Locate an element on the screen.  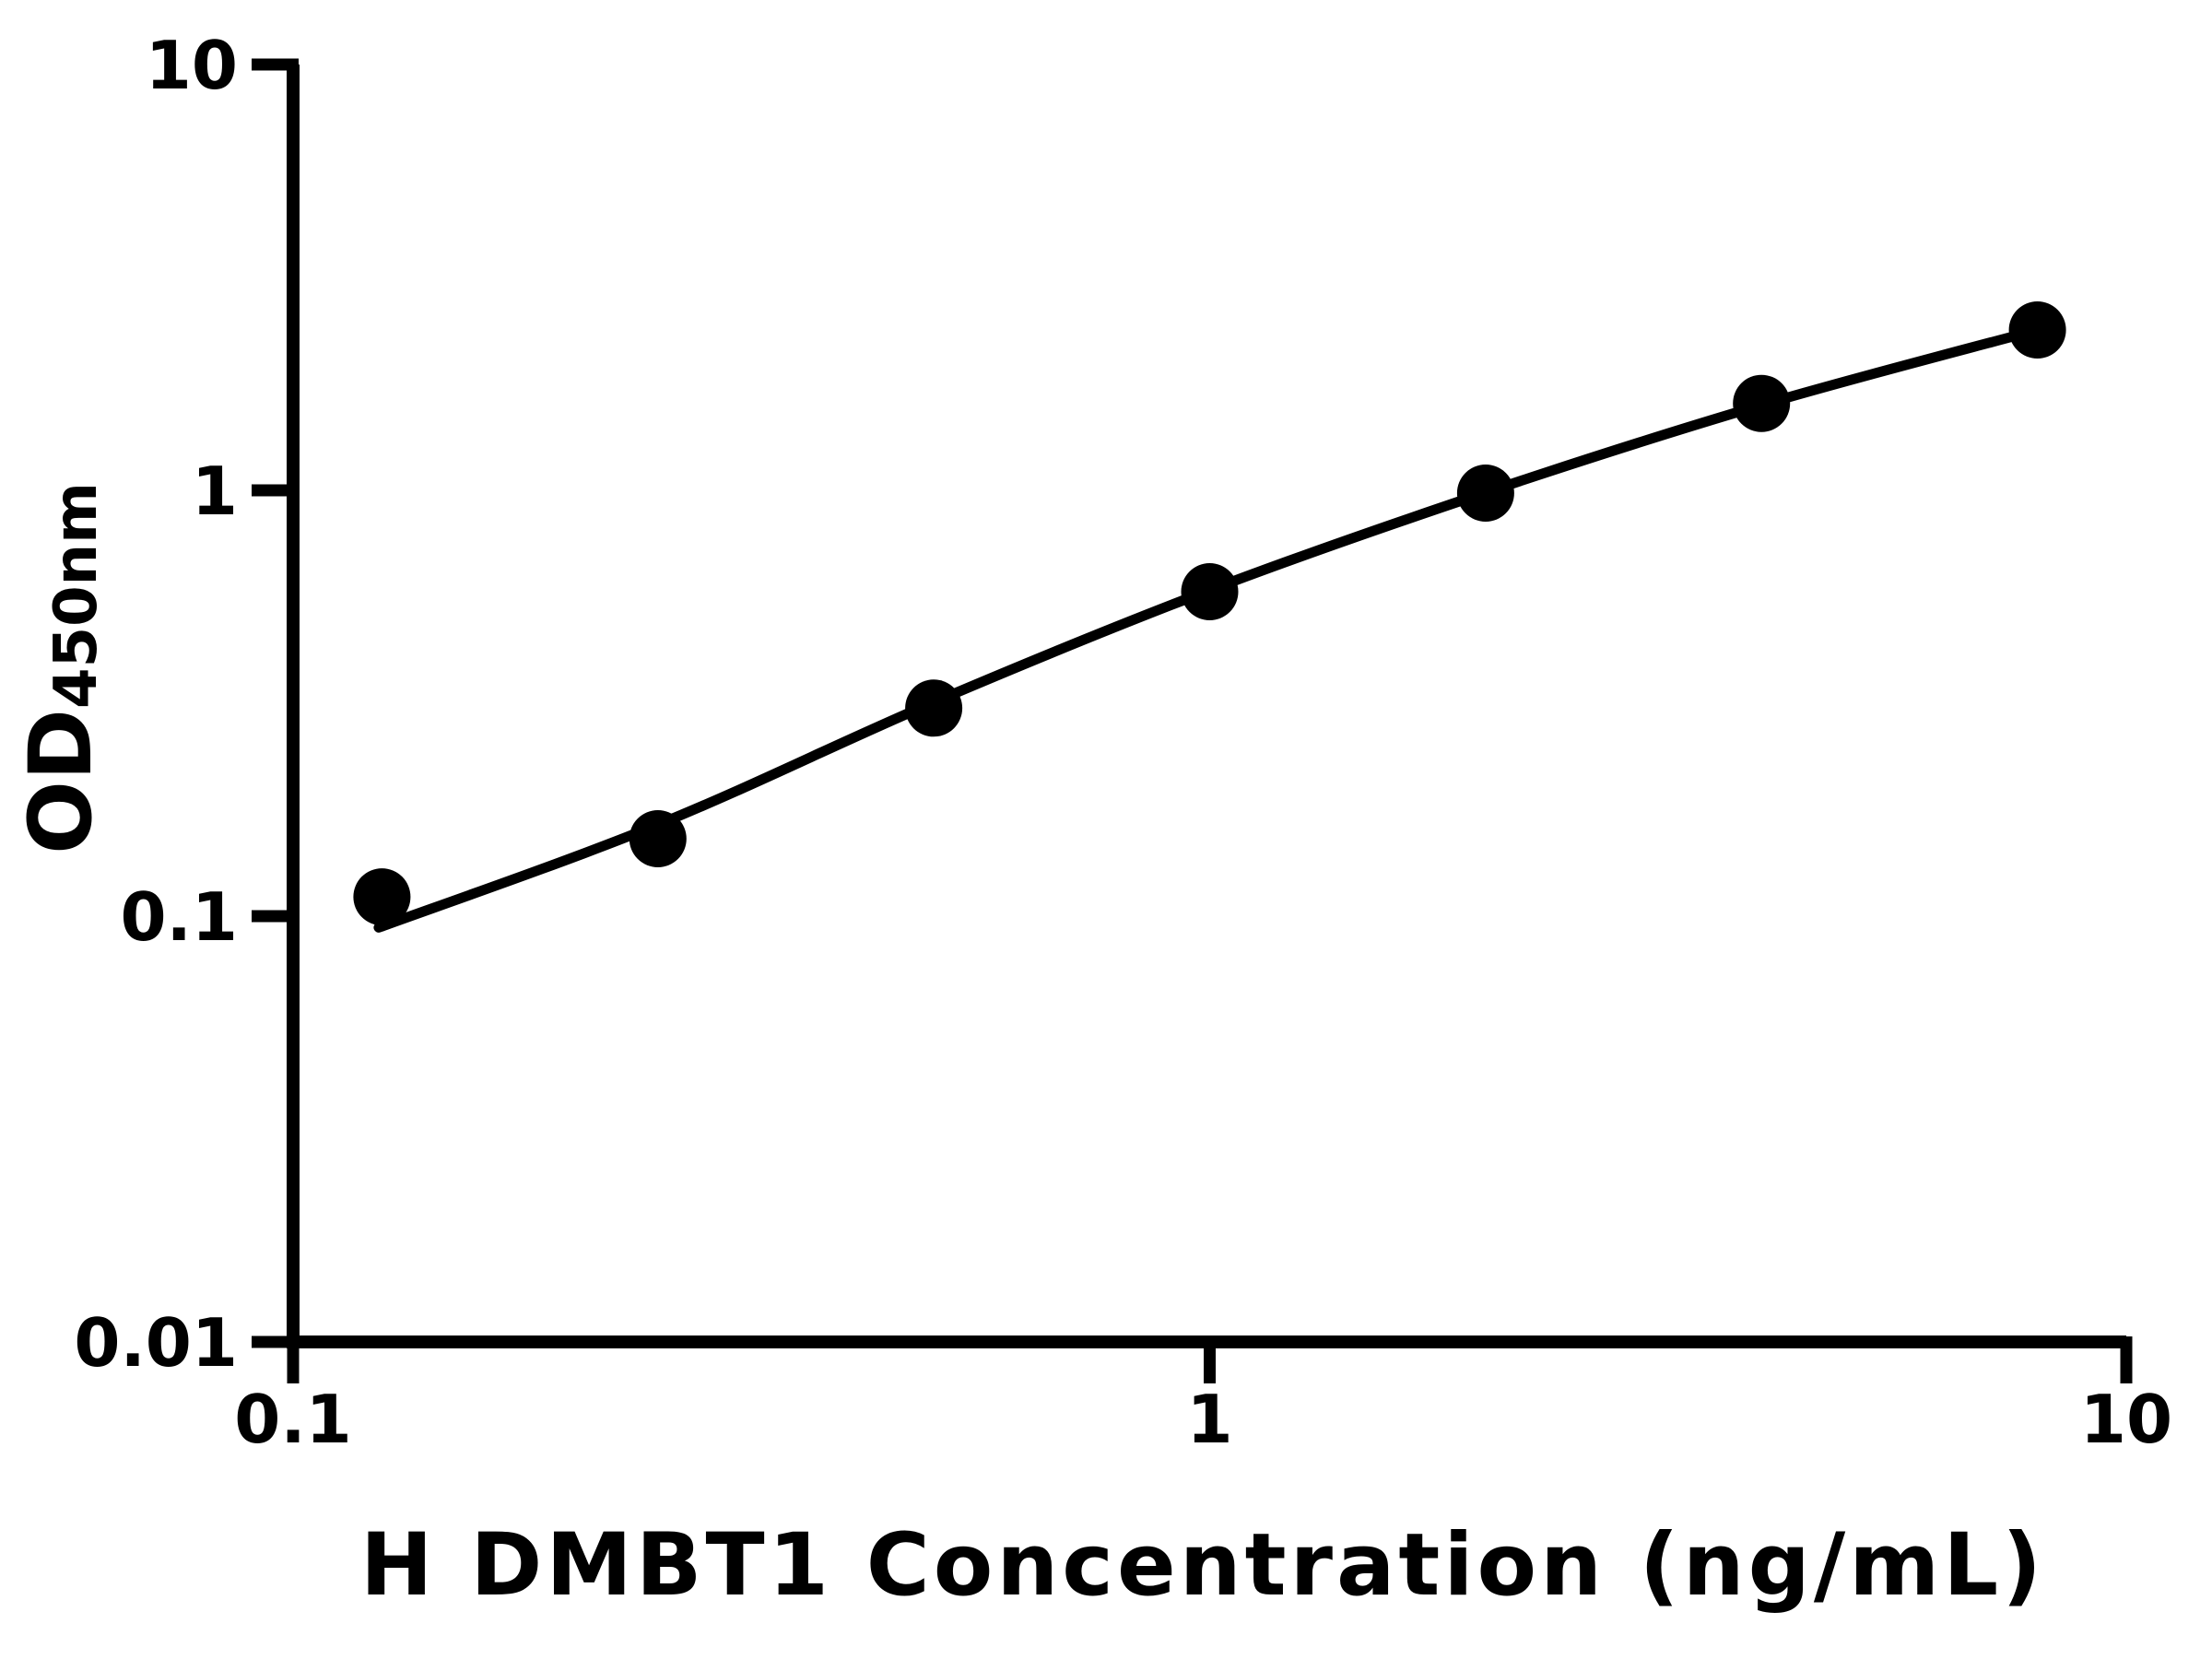
y-tick-label: 1 is located at coordinates (215, 491).